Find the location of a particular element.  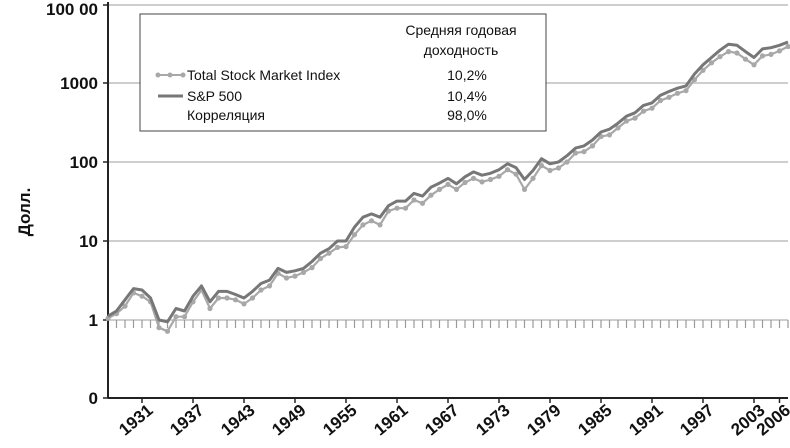

legend-label-correlation: Корреляция is located at coordinates (226, 115).